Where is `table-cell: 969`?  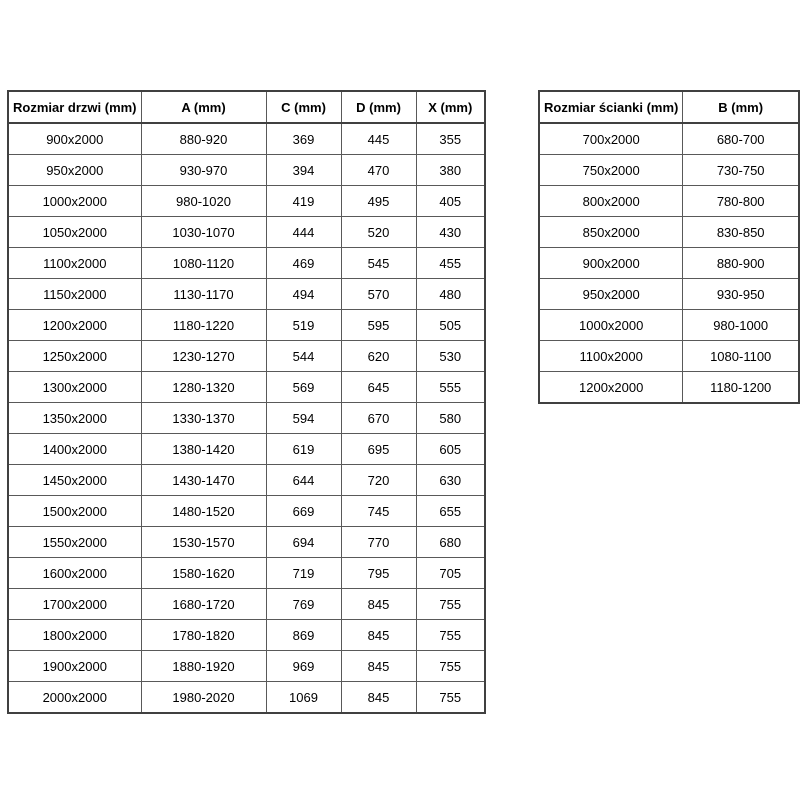 table-cell: 969 is located at coordinates (303, 666).